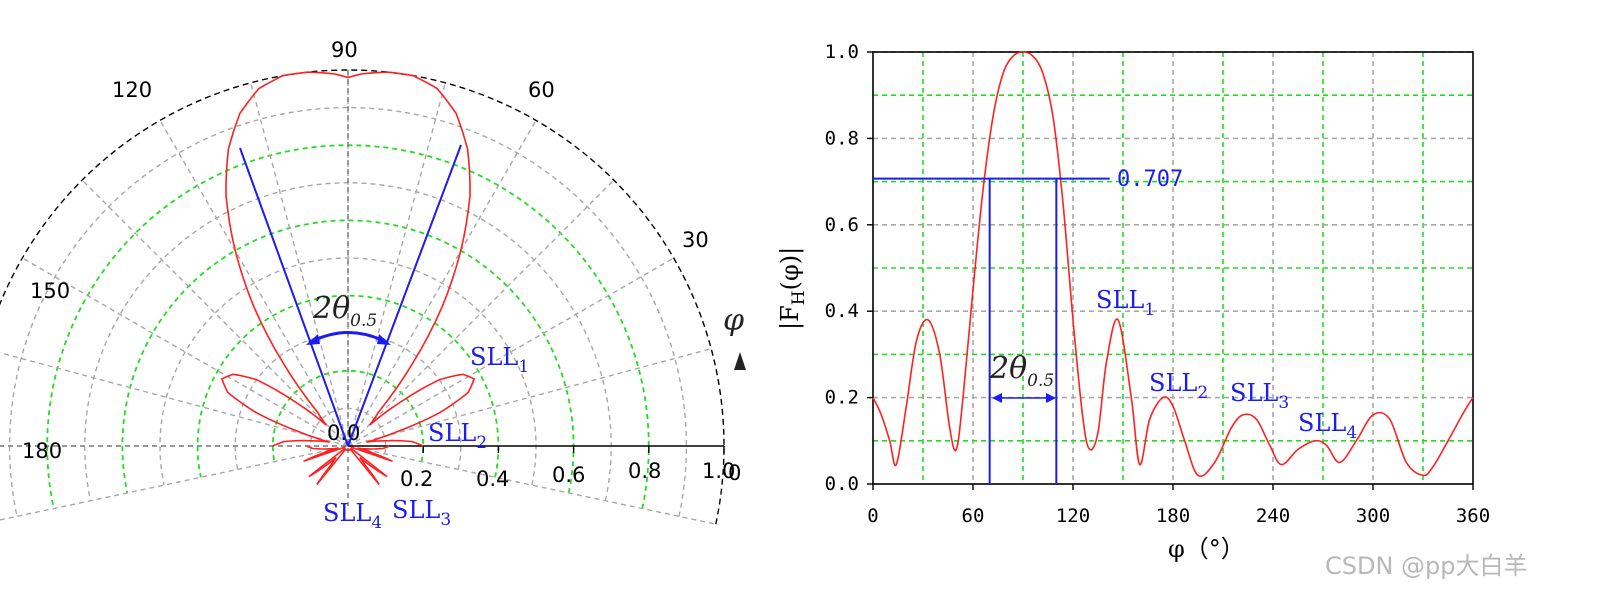 The image size is (1613, 609). What do you see at coordinates (1173, 516) in the screenshot?
I see `x-tick-label: 180` at bounding box center [1173, 516].